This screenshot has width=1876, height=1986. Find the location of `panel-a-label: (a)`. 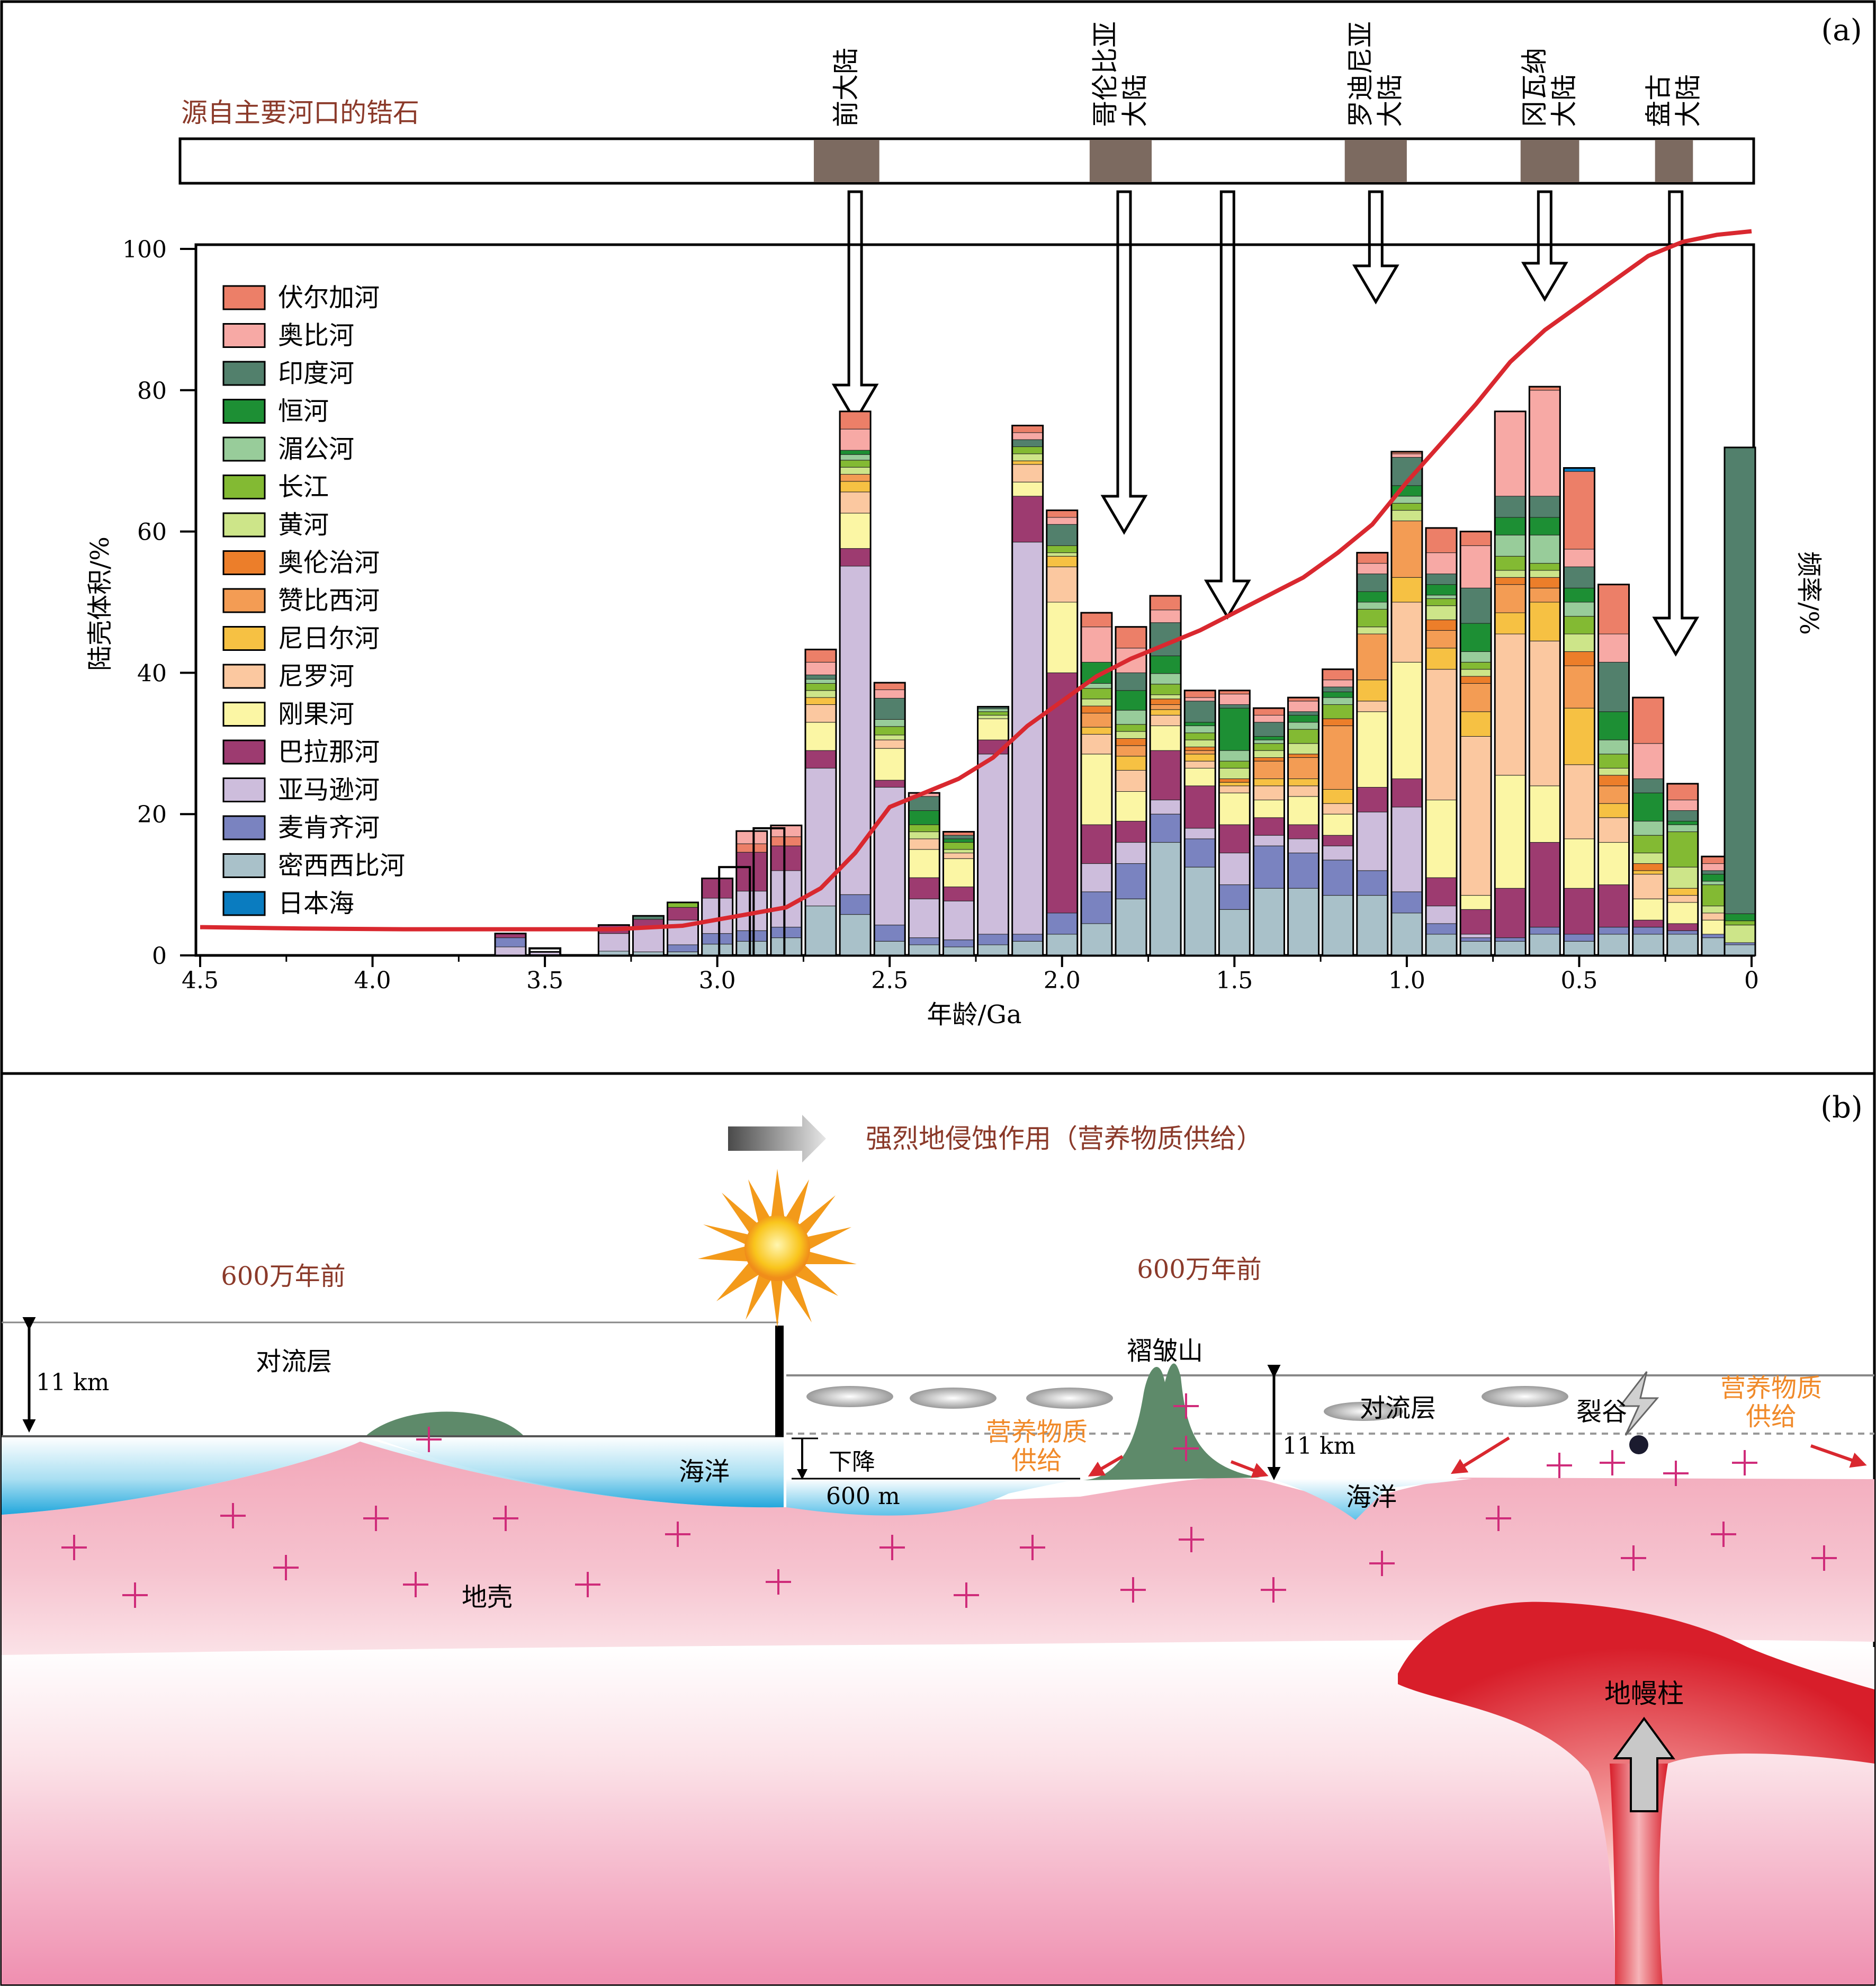

panel-a-label: (a) is located at coordinates (1842, 30).